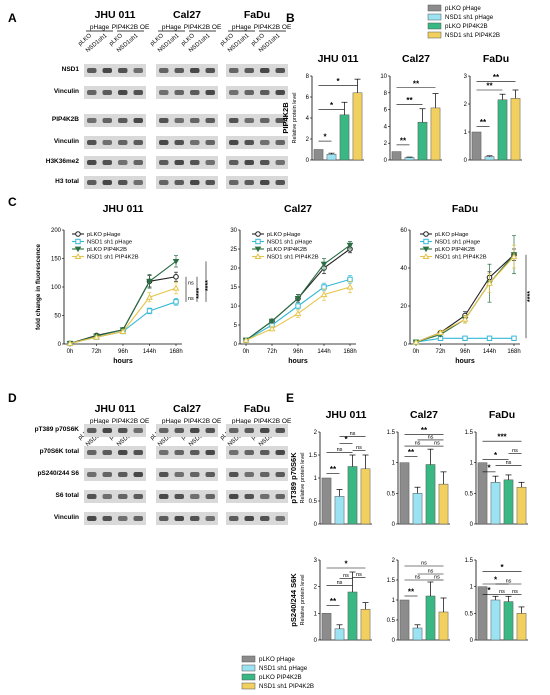  What do you see at coordinates (100, 27) in the screenshot?
I see `blot-group-label: pHage` at bounding box center [100, 27].